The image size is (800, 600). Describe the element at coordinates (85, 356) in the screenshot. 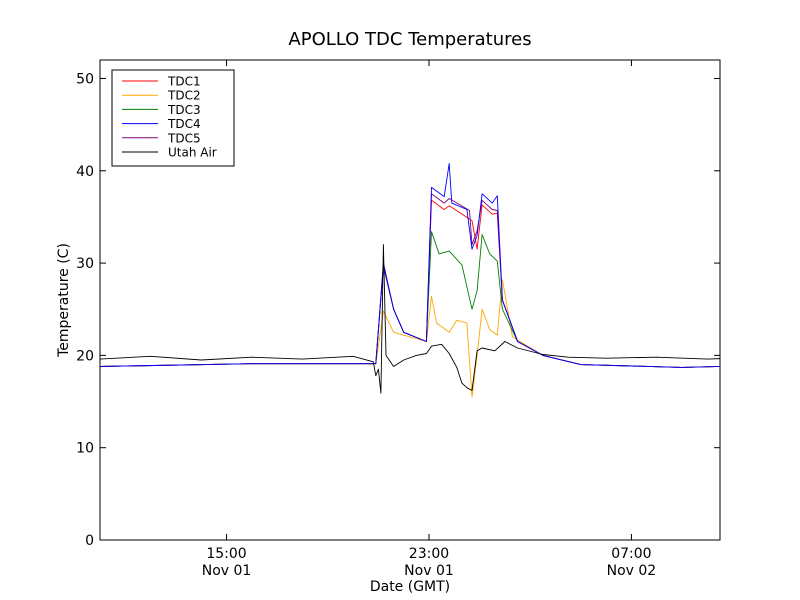

I see `y-tick-label: 20` at that location.